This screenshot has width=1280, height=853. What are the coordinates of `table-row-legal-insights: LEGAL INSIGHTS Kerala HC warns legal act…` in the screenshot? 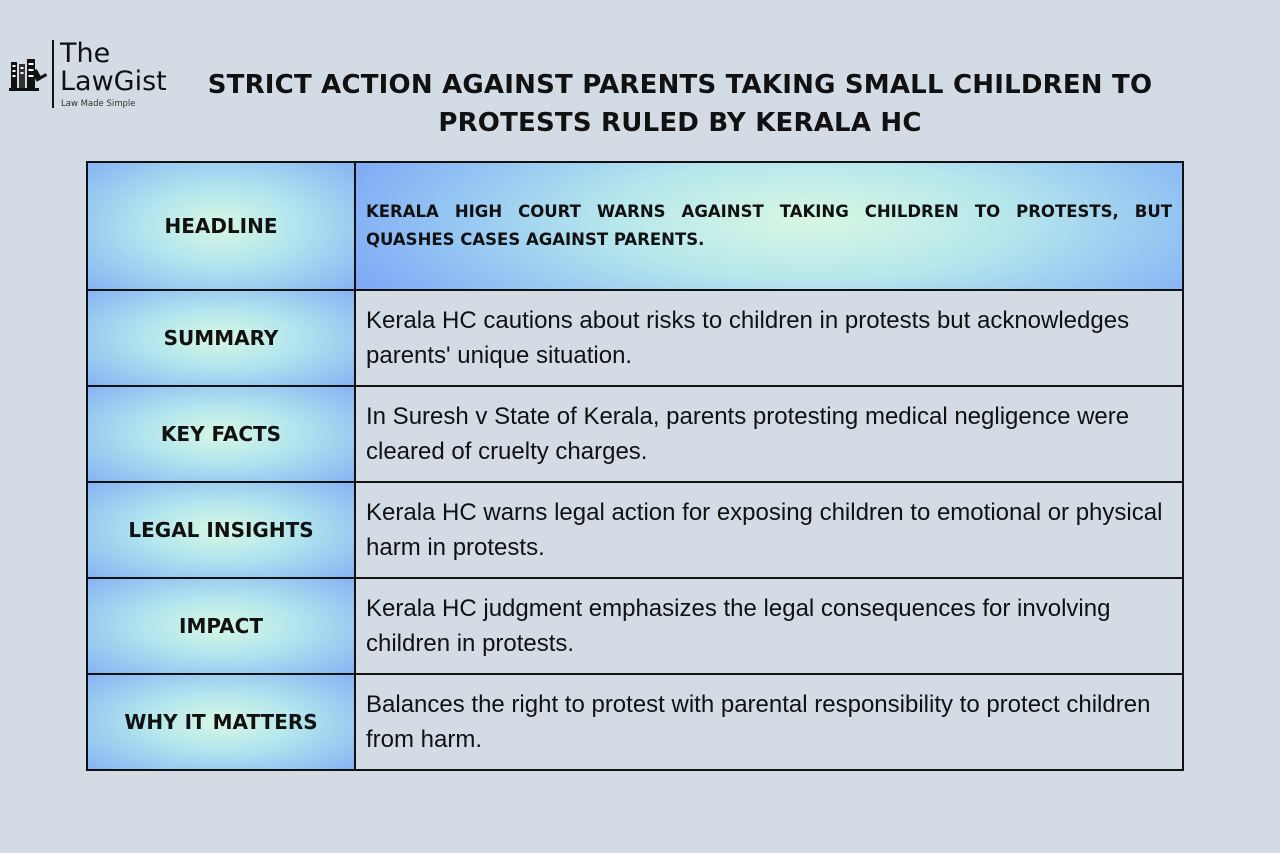 It's located at (635, 530).